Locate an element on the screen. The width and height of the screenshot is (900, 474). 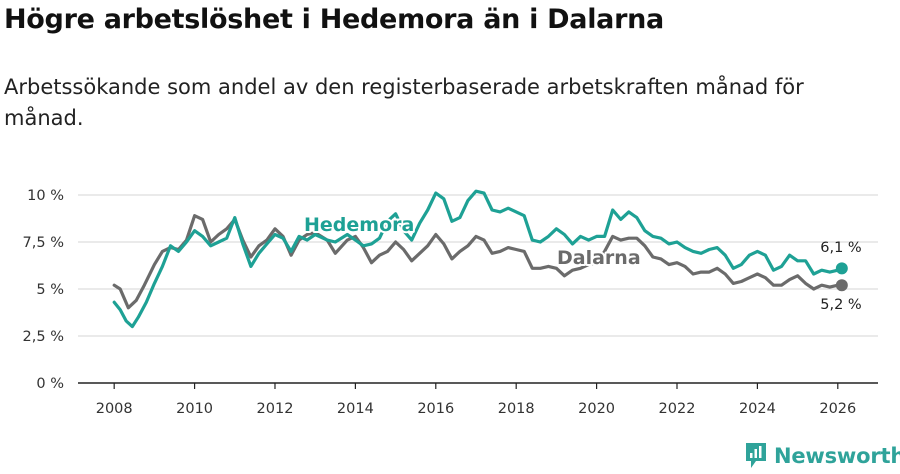
x-tick-label: 2012 is located at coordinates (275, 409).